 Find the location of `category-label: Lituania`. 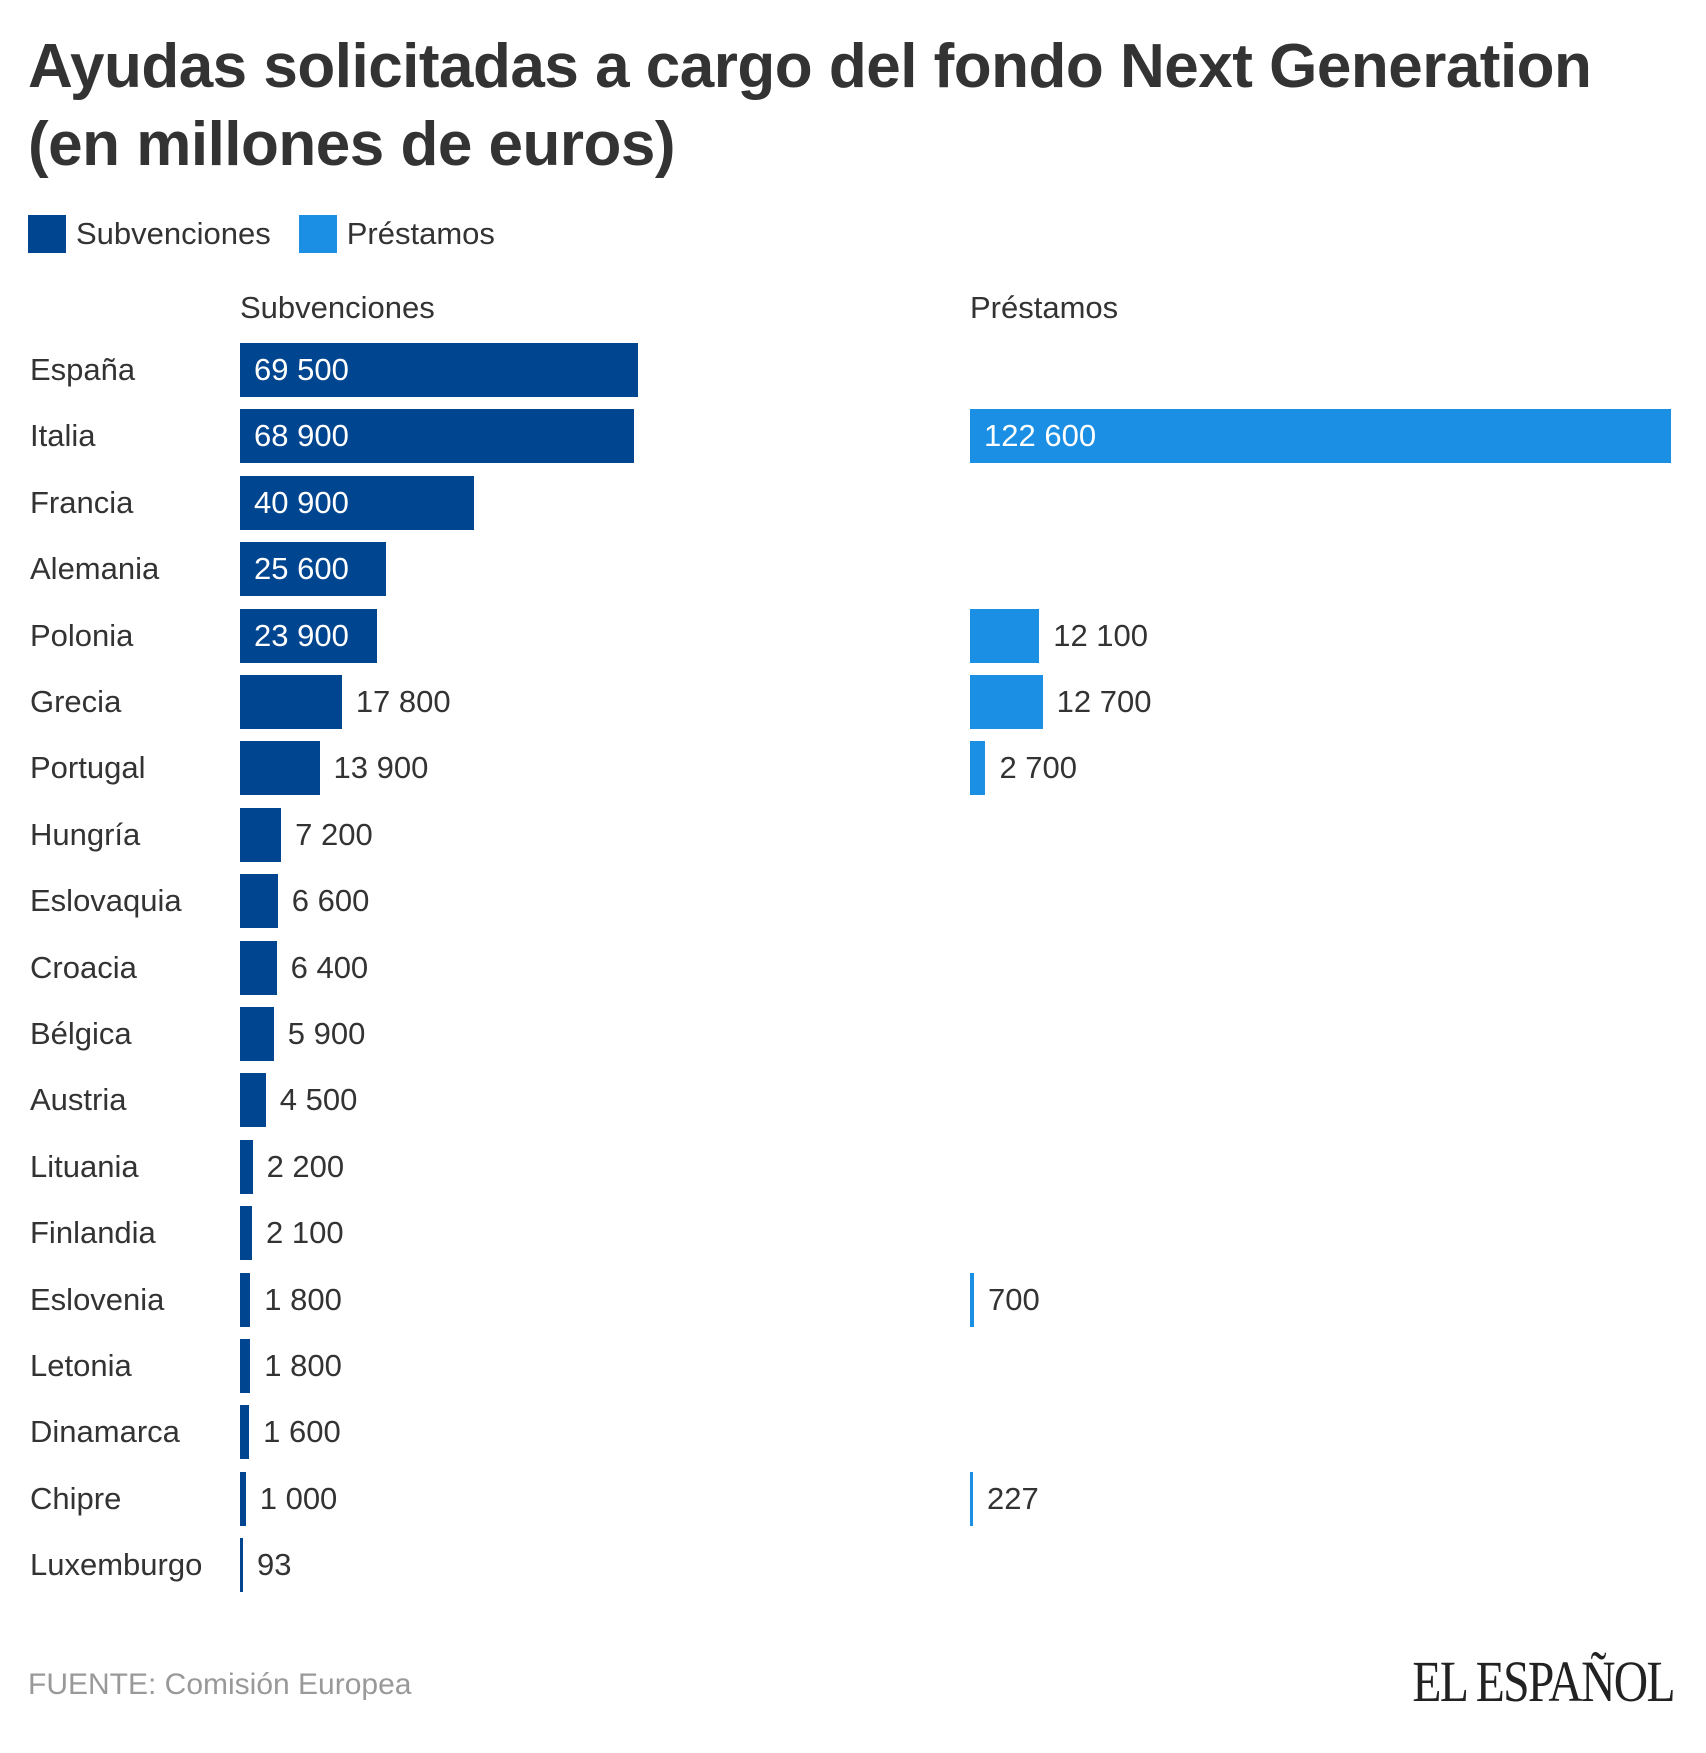

category-label: Lituania is located at coordinates (84, 1166).